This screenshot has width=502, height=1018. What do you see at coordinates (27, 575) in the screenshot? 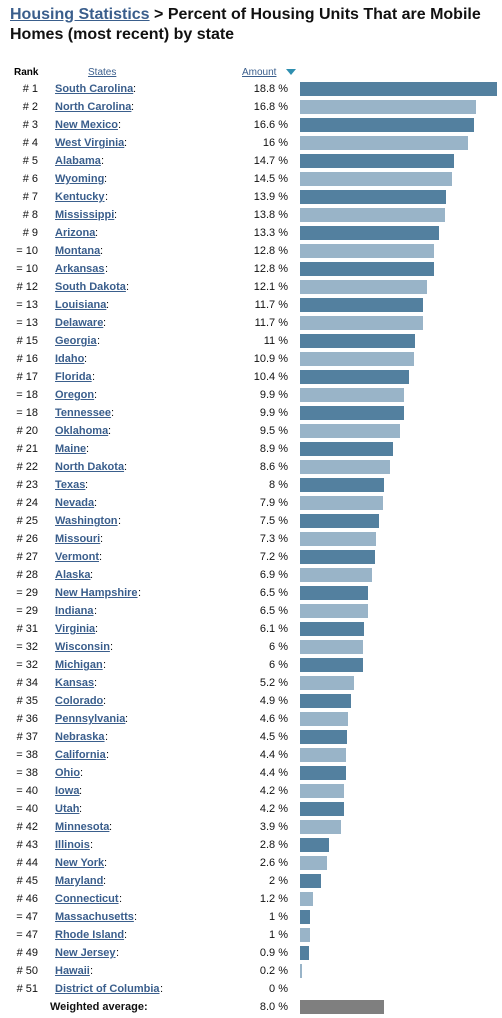
I see `rank-label: # 28` at bounding box center [27, 575].